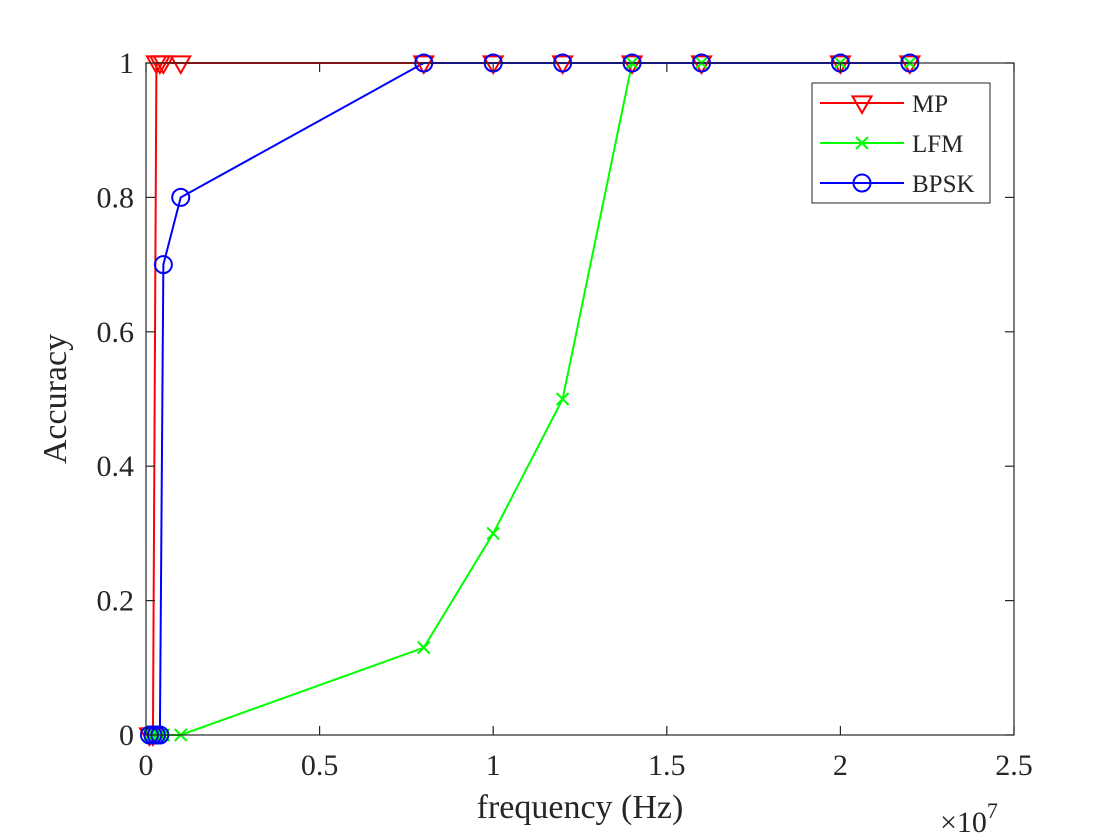 The image size is (1120, 840). I want to click on legend-marker-lfm, so click(862, 143).